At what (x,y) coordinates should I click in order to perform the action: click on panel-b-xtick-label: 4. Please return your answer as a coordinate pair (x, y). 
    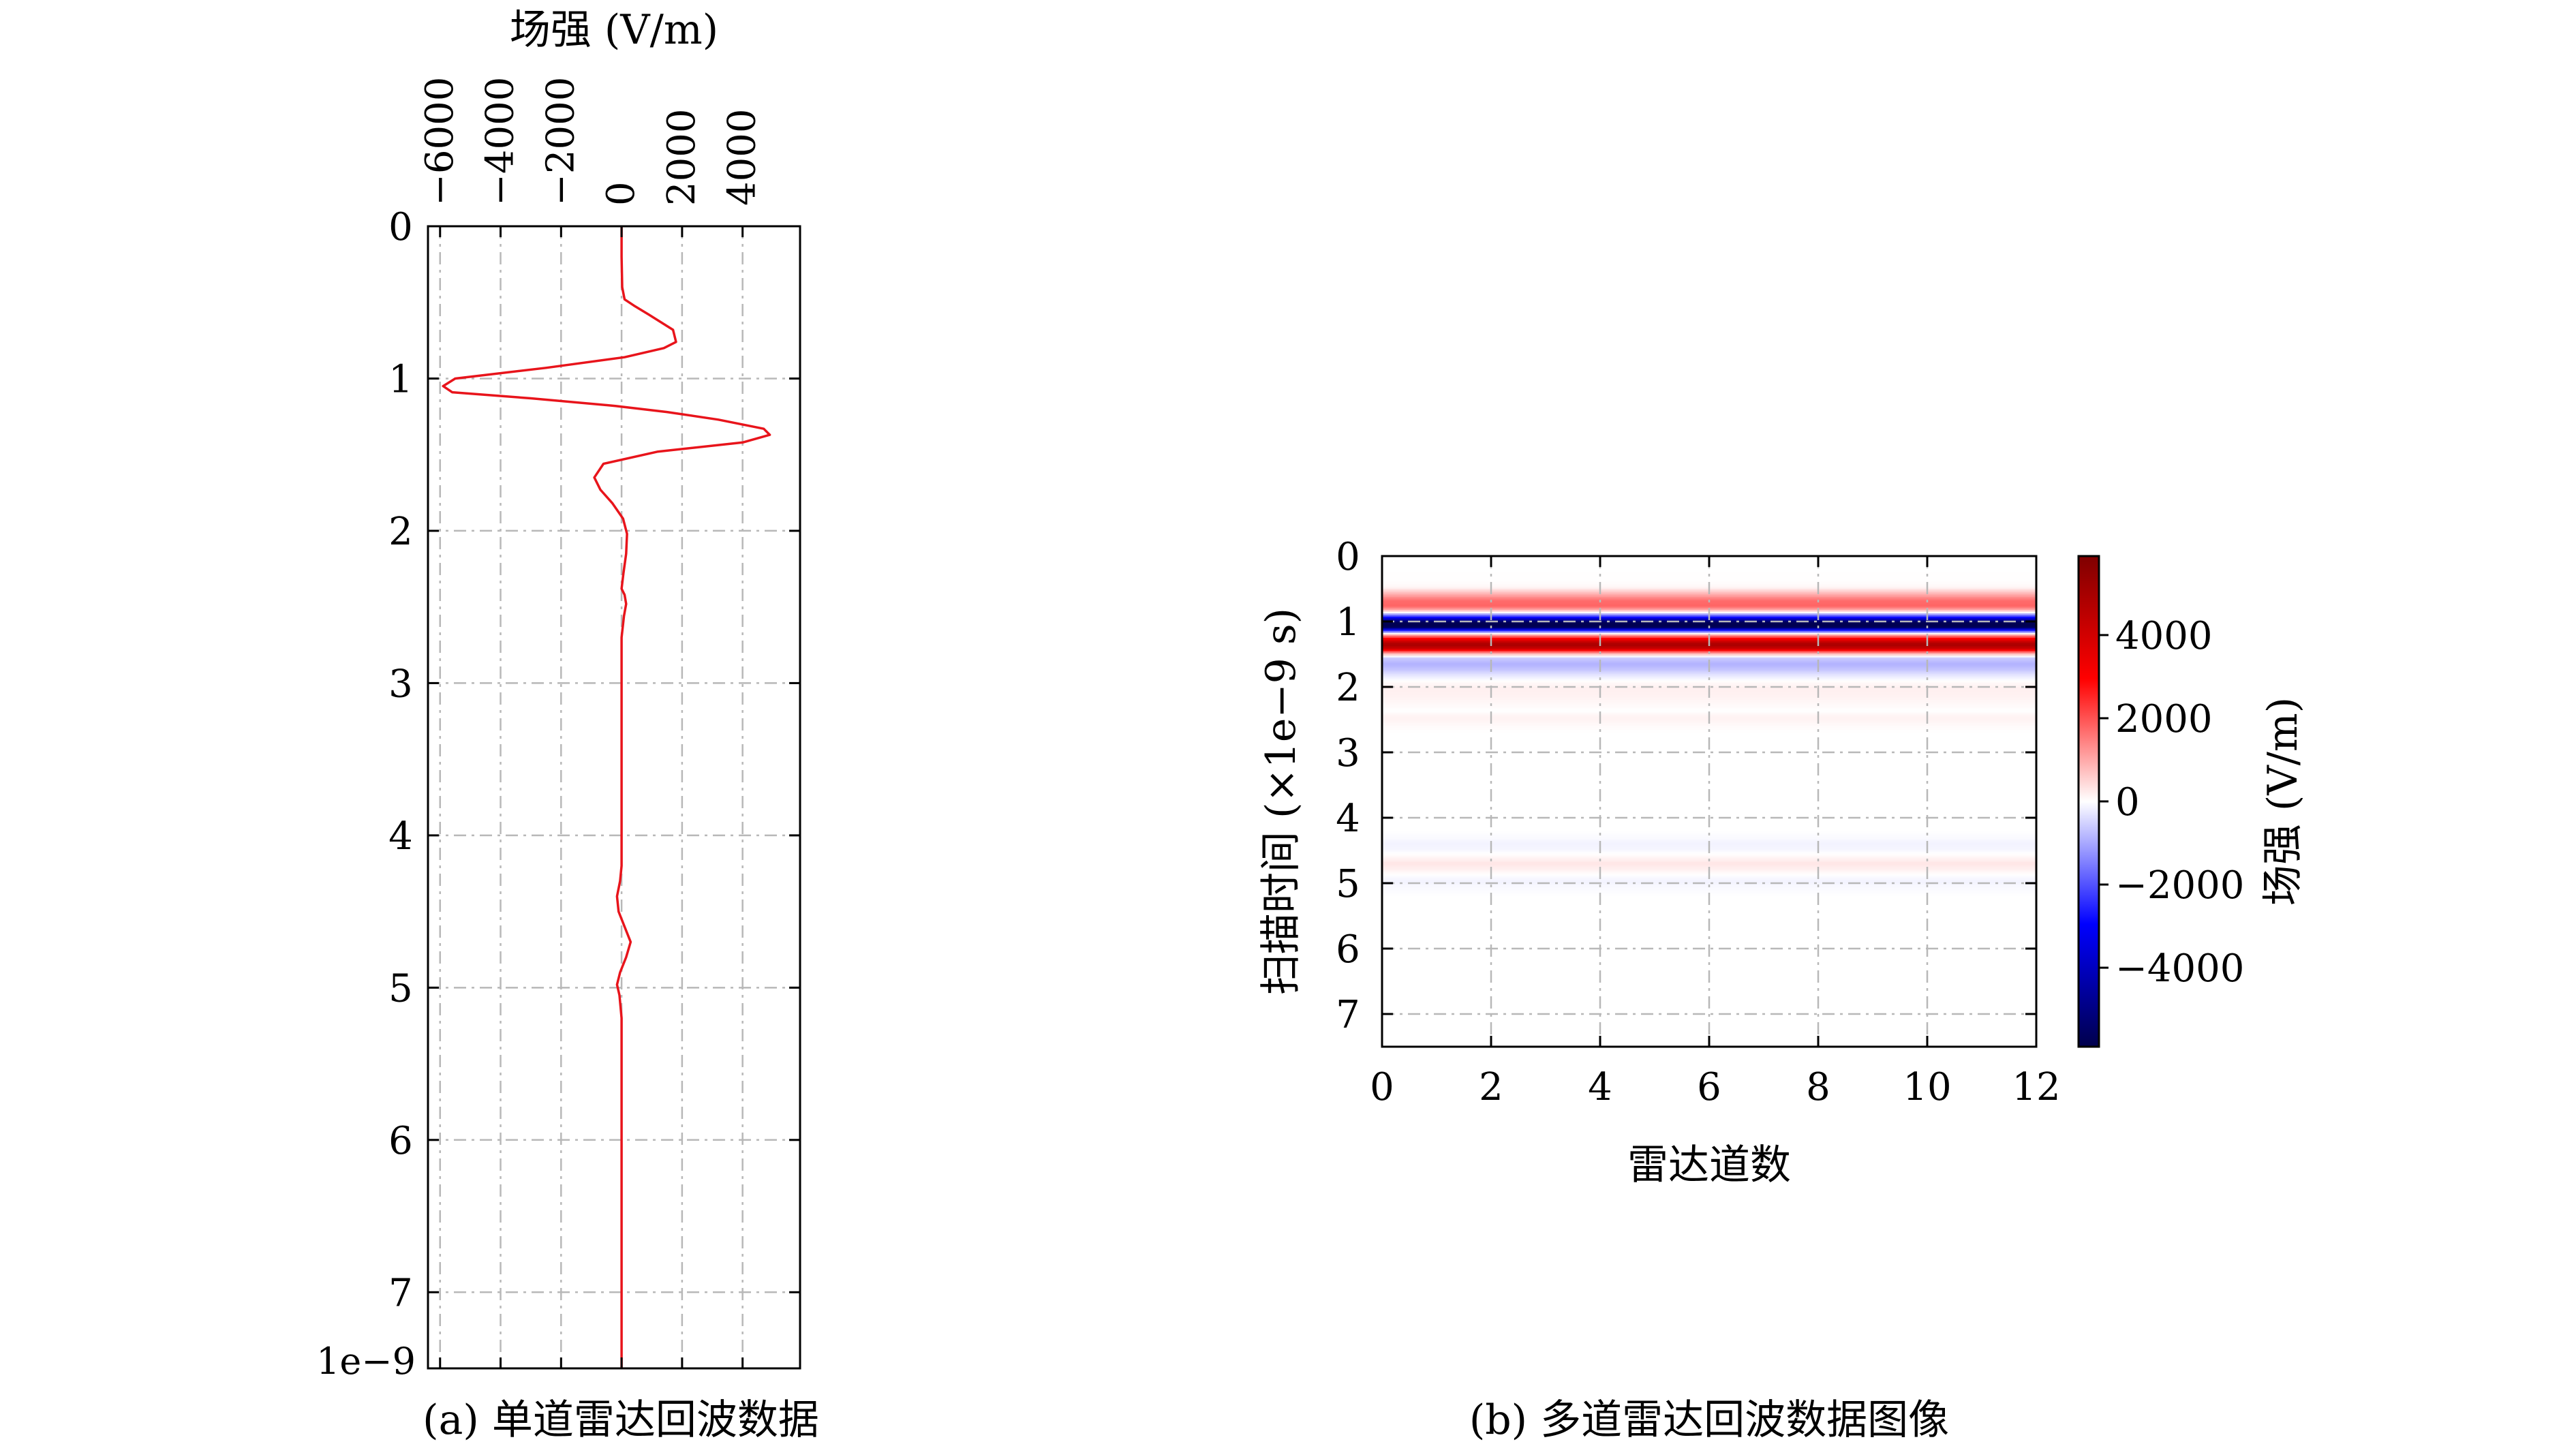
    Looking at the image, I should click on (1600, 1087).